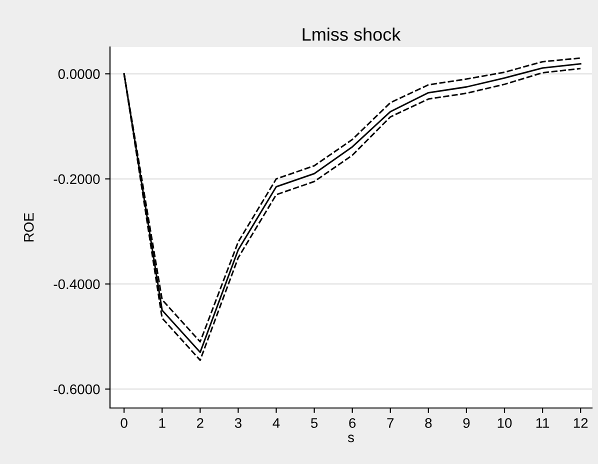 Image resolution: width=598 pixels, height=464 pixels. I want to click on x-tick-label: 7, so click(390, 423).